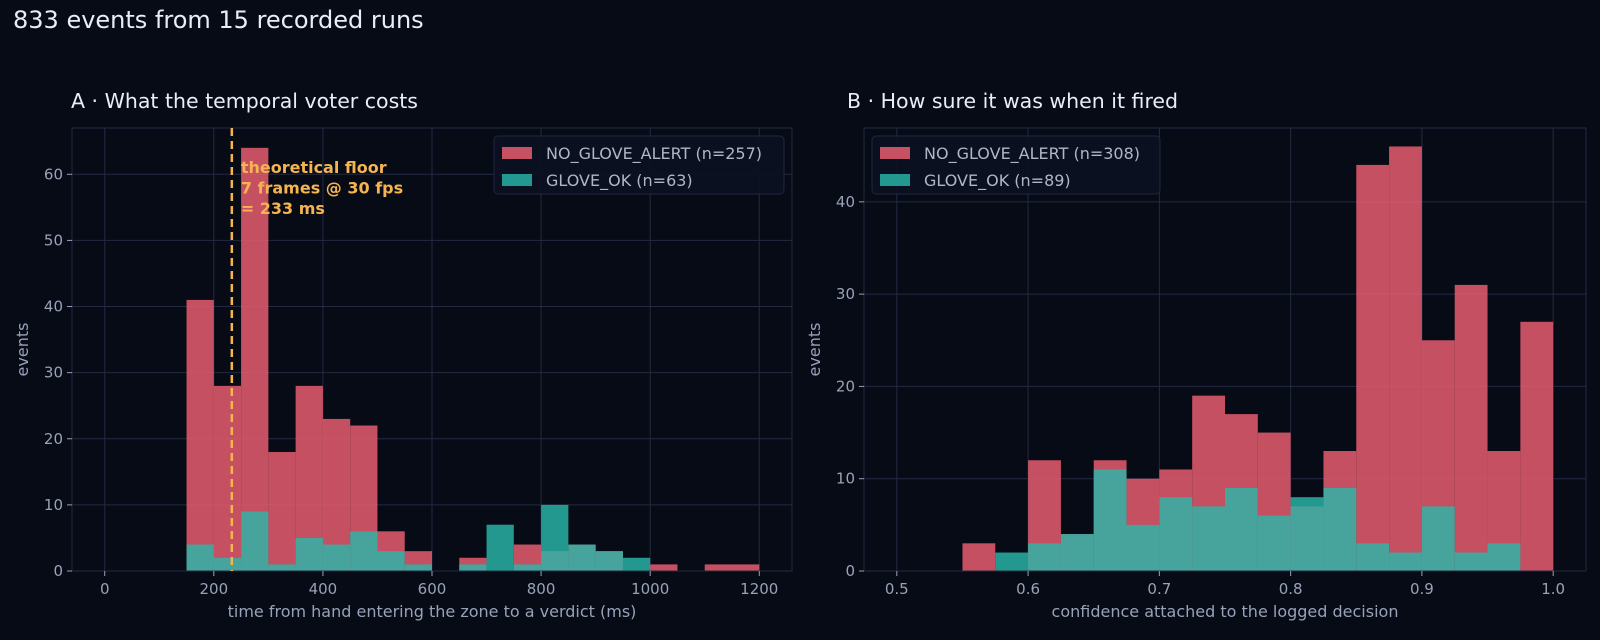 This screenshot has width=1600, height=640. Describe the element at coordinates (897, 589) in the screenshot. I see `chart1-xtick-label: 0.5` at that location.